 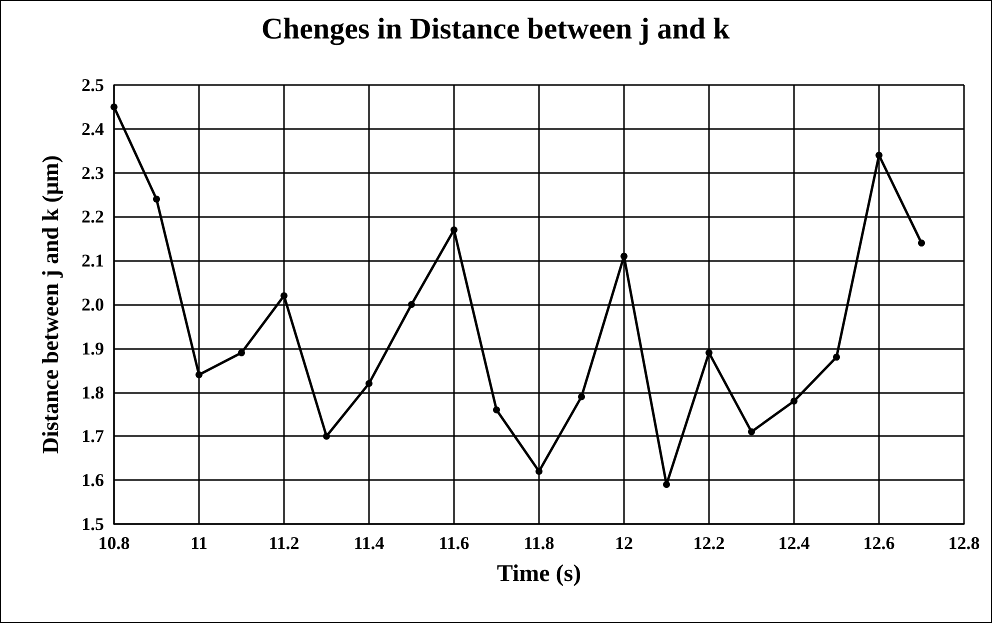 What do you see at coordinates (284, 543) in the screenshot?
I see `x-tick-label: 11.2` at bounding box center [284, 543].